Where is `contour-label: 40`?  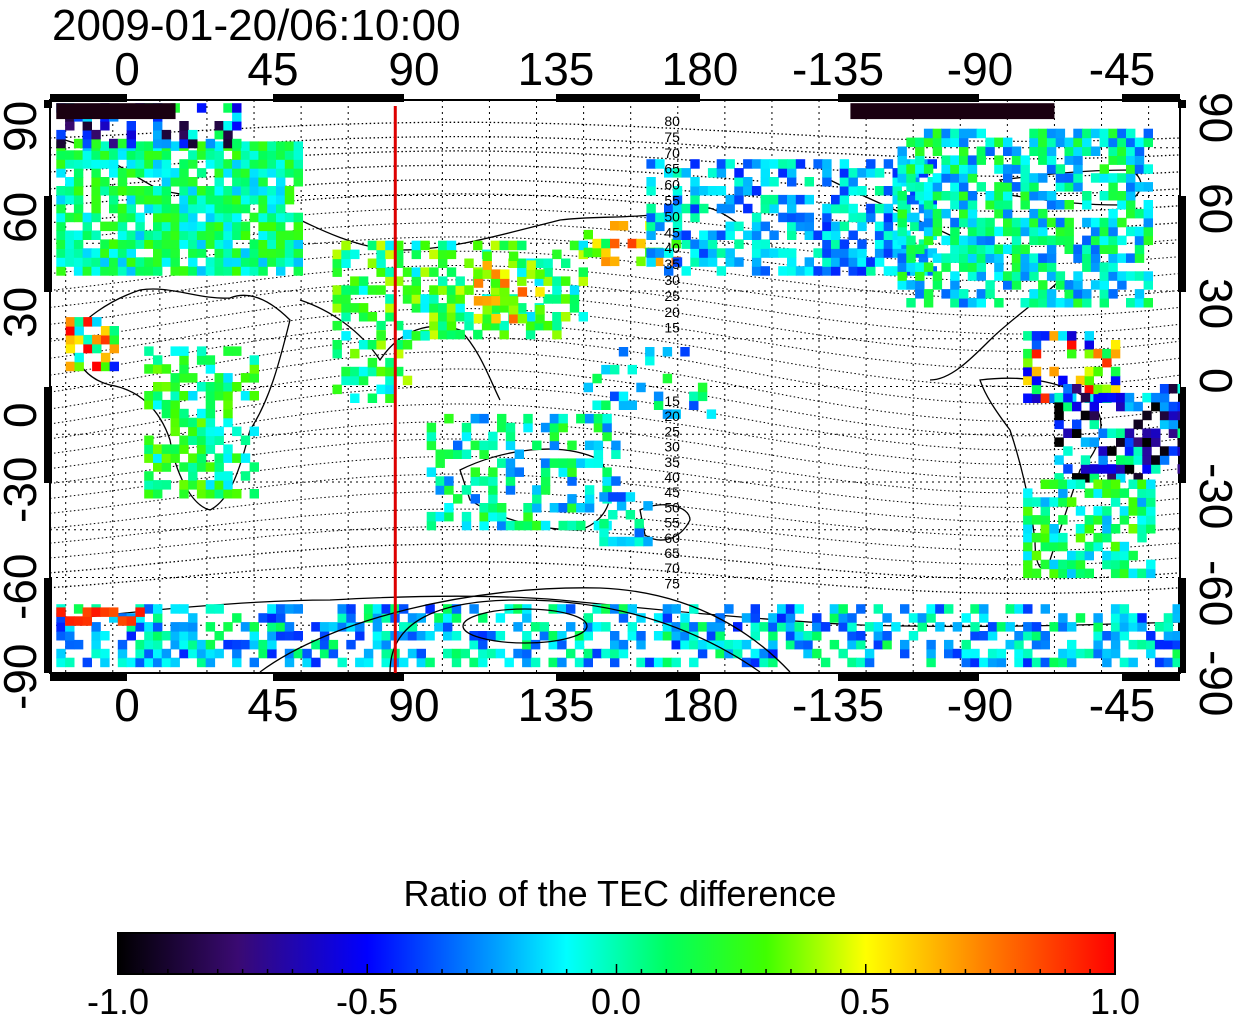
contour-label: 40 is located at coordinates (672, 477).